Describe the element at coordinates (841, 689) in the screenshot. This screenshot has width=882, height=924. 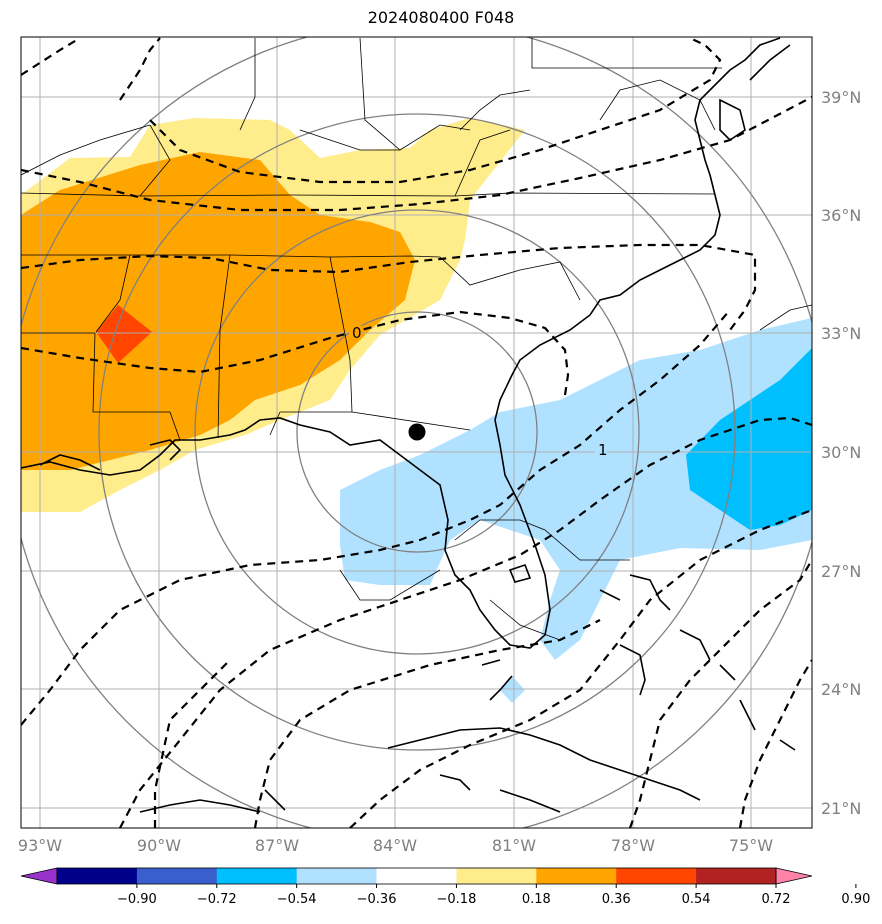
I see `lat-label: 24°N` at that location.